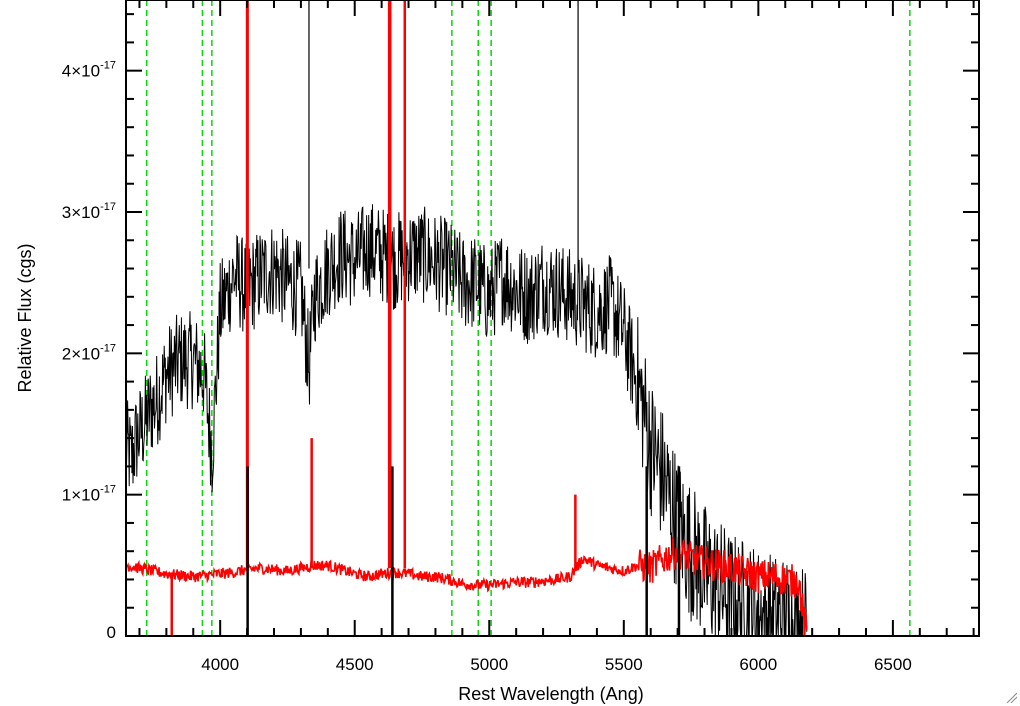  I want to click on y-tick-mantissa: 0, so click(111, 632).